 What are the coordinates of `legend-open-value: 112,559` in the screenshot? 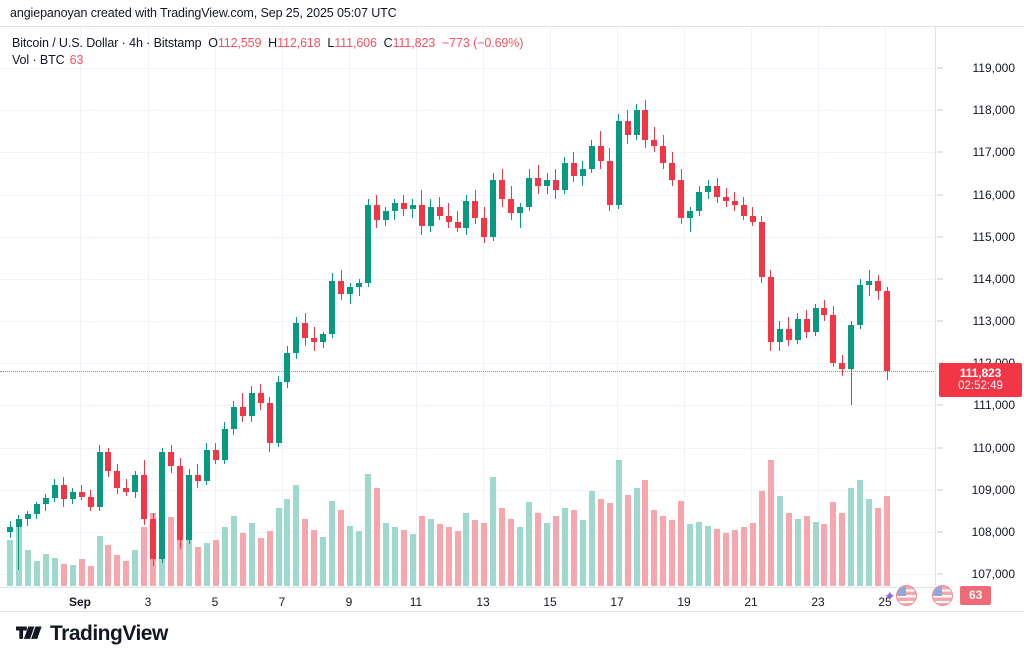 It's located at (239, 43).